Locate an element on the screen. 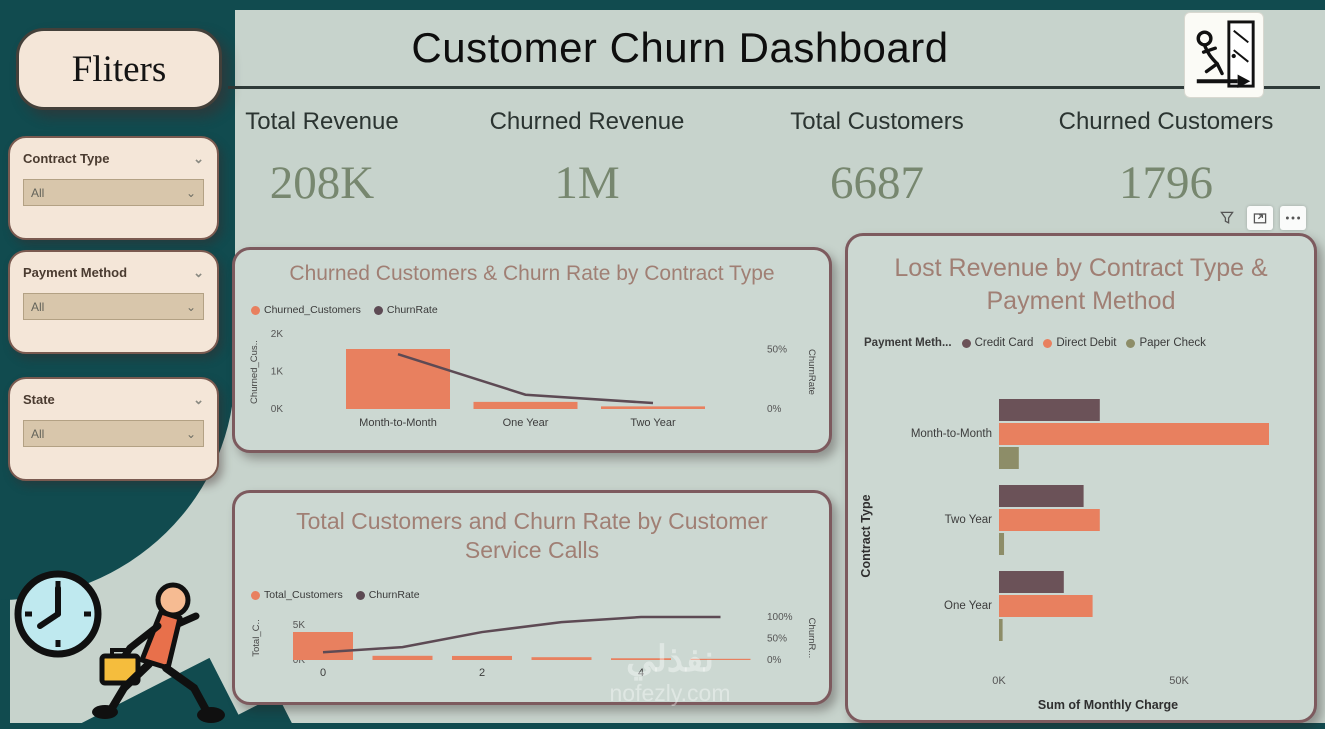 The image size is (1325, 729). focus-mode-icon is located at coordinates (1260, 218).